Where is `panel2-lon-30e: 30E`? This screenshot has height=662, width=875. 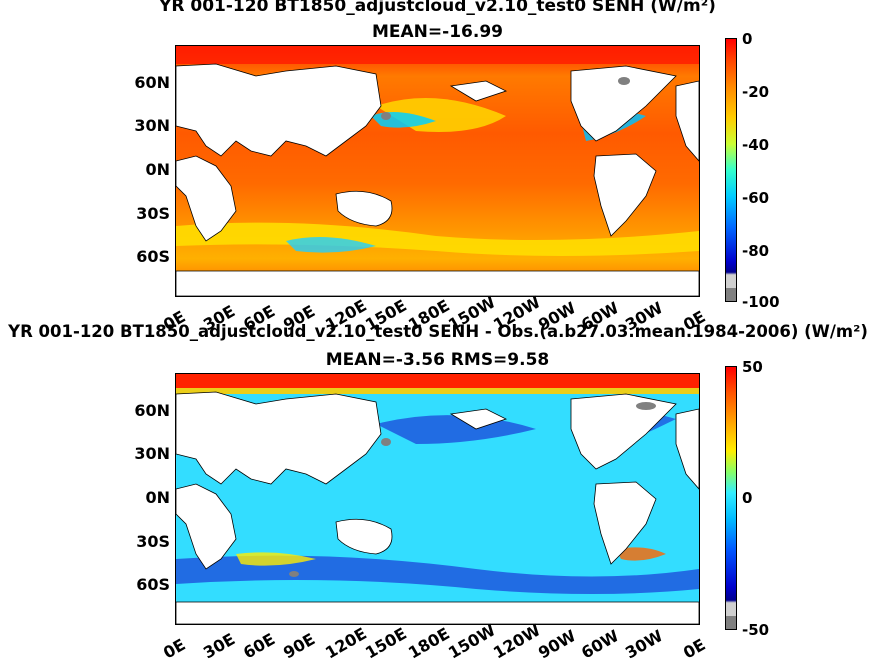 panel2-lon-30e: 30E is located at coordinates (219, 645).